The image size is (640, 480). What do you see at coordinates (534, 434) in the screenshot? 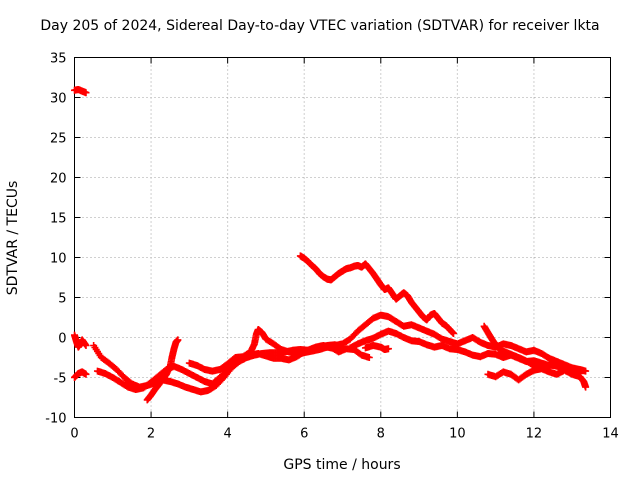
I see `x-tick-label: 12` at bounding box center [534, 434].